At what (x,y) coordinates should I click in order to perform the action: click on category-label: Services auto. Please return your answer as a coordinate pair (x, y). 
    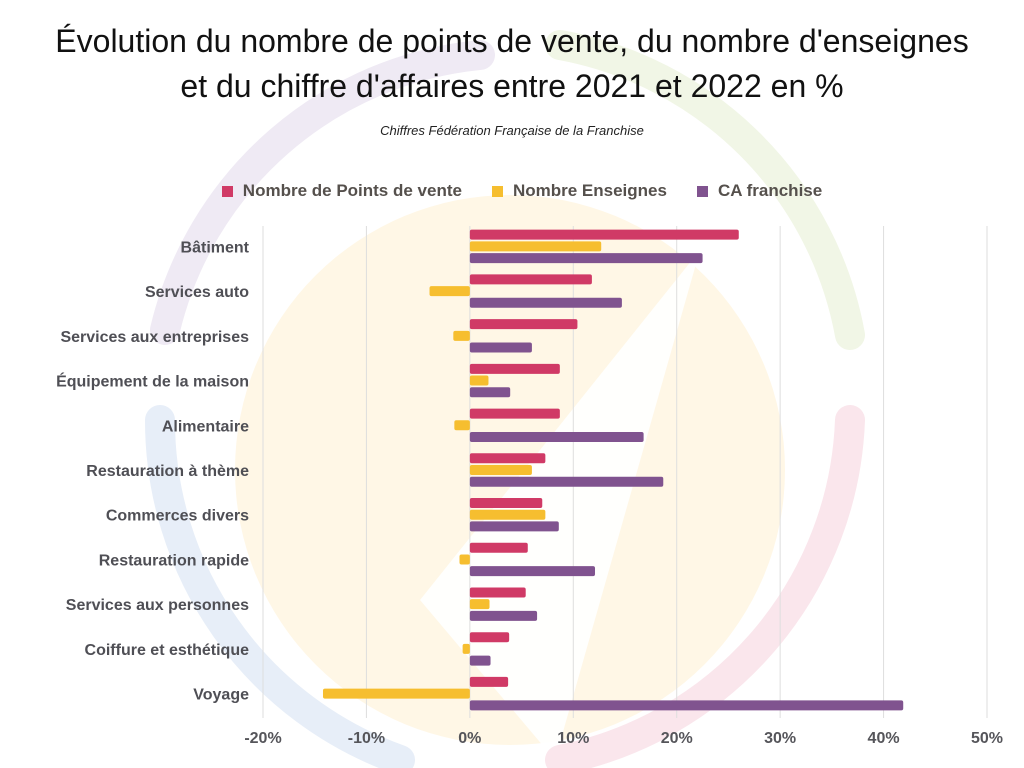
    Looking at the image, I should click on (197, 292).